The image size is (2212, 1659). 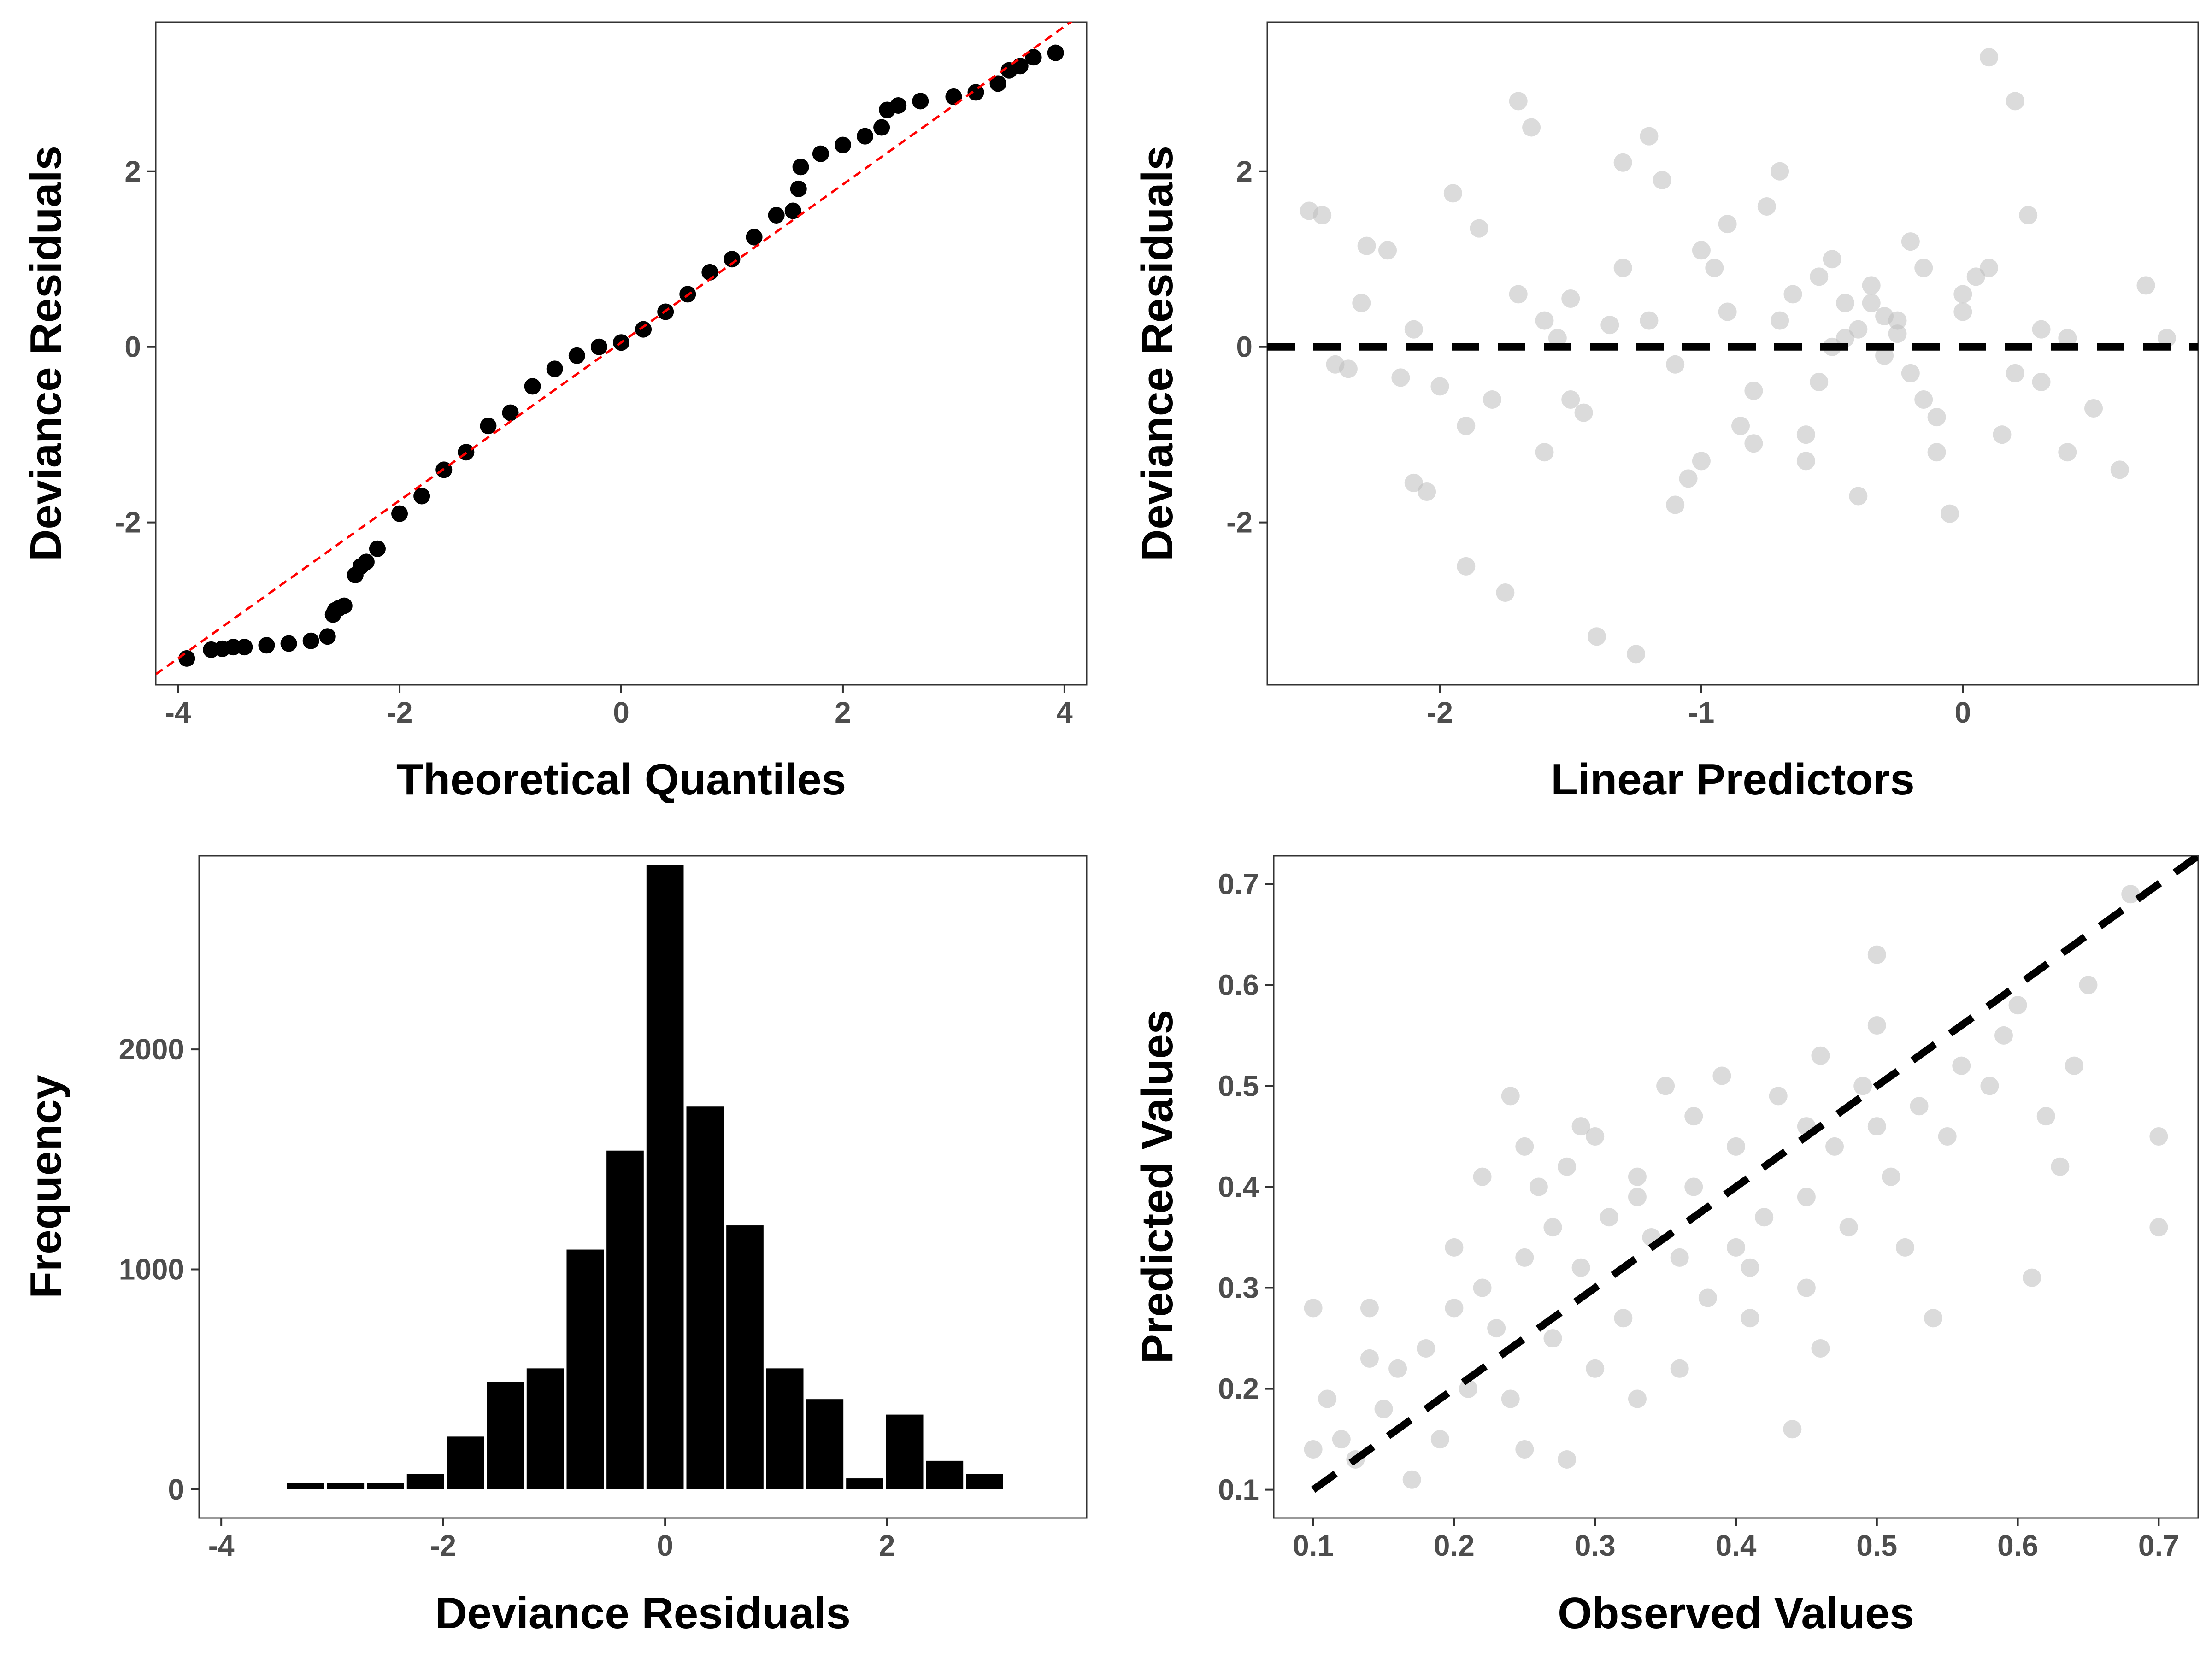 What do you see at coordinates (1963, 712) in the screenshot?
I see `resid-vs-linpred-x-tick-label: 0` at bounding box center [1963, 712].